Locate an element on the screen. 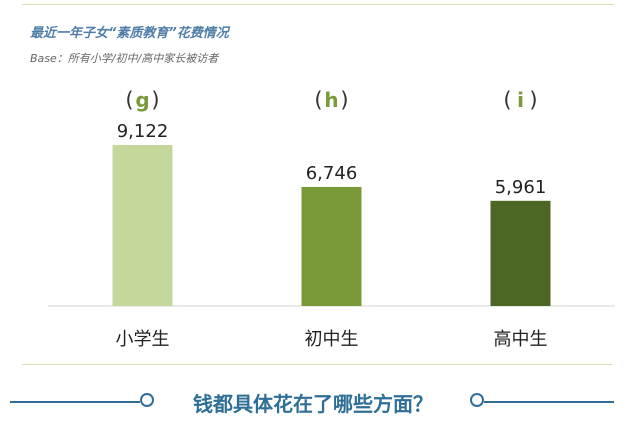 The image size is (635, 425). data-label: 5,961 is located at coordinates (521, 187).